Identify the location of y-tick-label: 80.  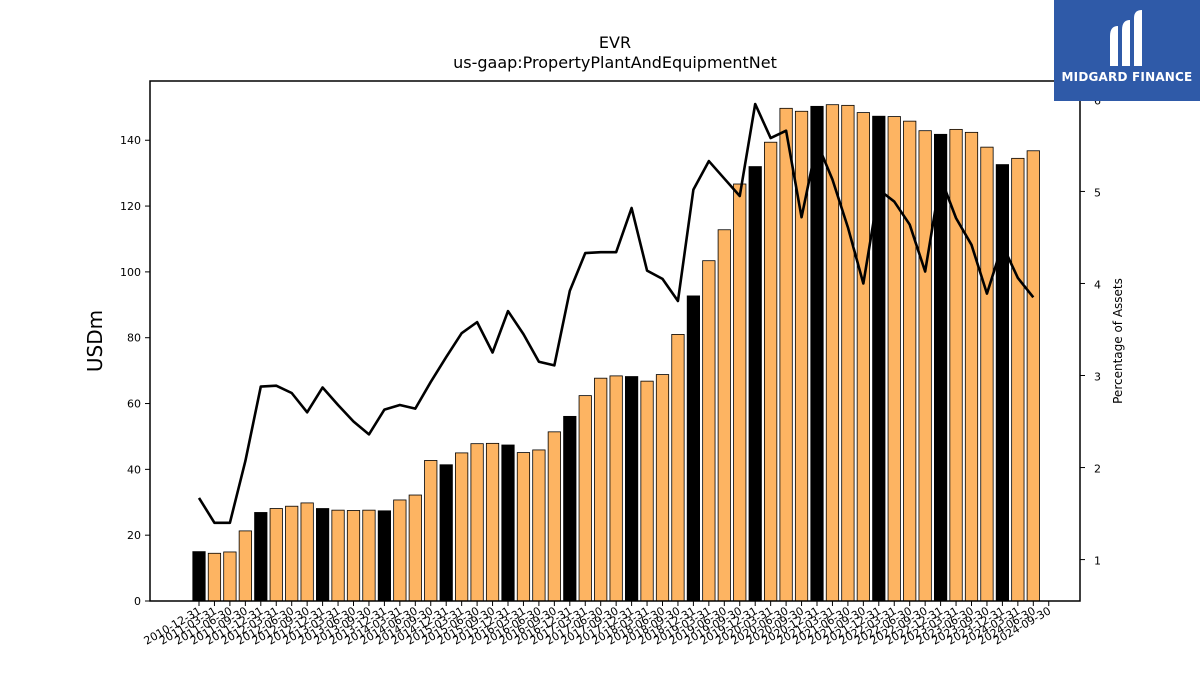
(134, 338).